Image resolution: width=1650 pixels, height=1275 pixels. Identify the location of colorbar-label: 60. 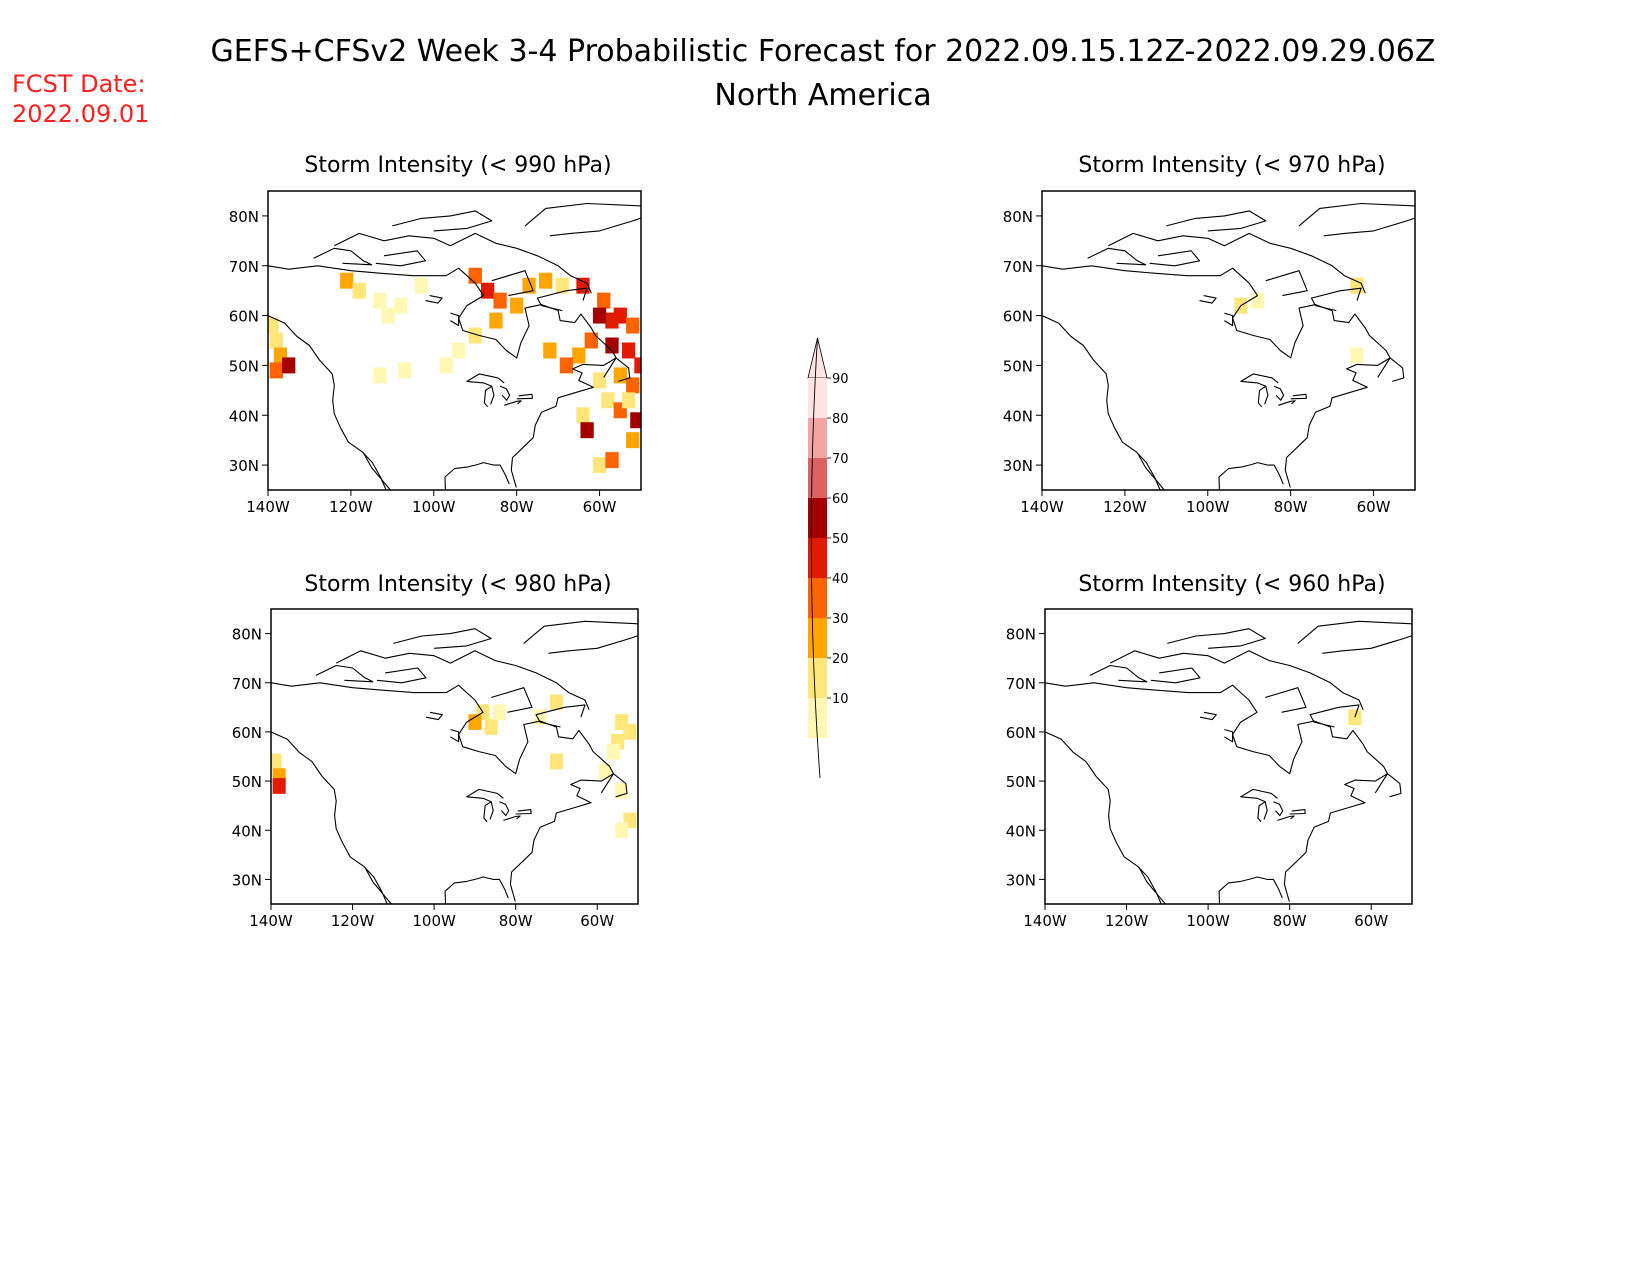
(840, 499).